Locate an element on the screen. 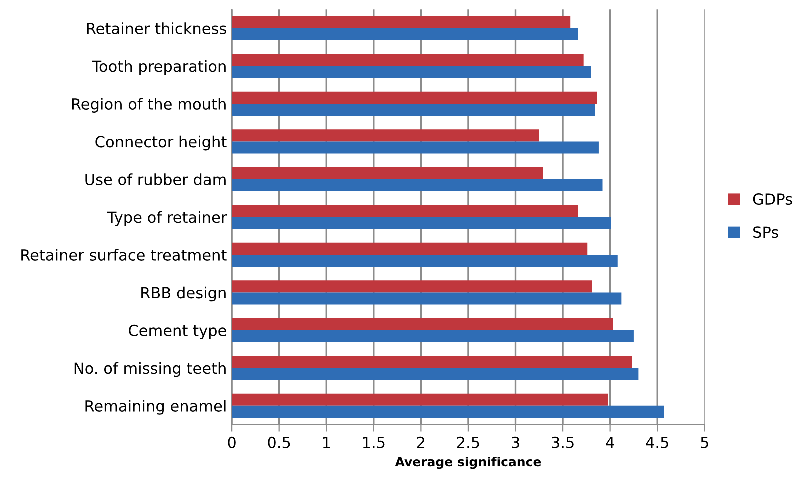  y-tick-label: Region of the mouth is located at coordinates (149, 105).